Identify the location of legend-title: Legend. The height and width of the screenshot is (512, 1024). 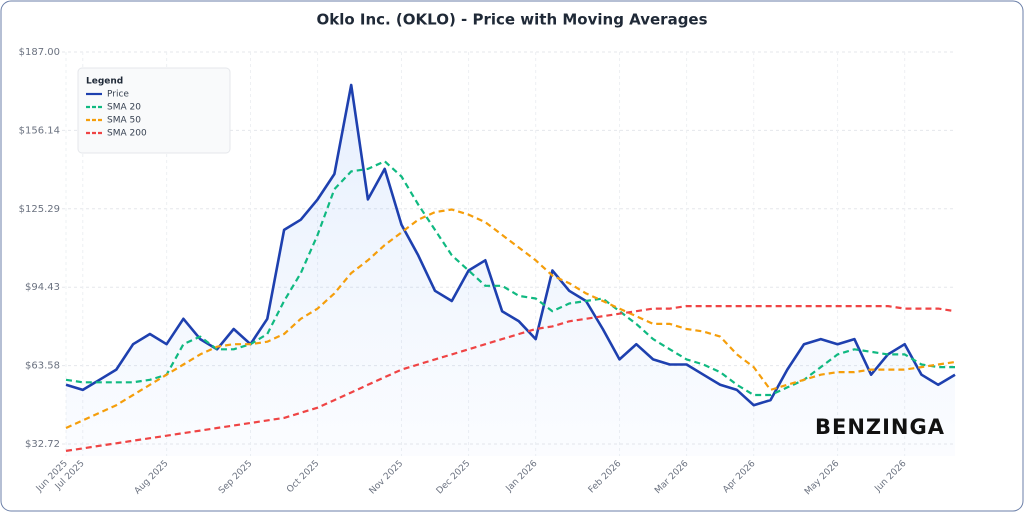
(104, 82).